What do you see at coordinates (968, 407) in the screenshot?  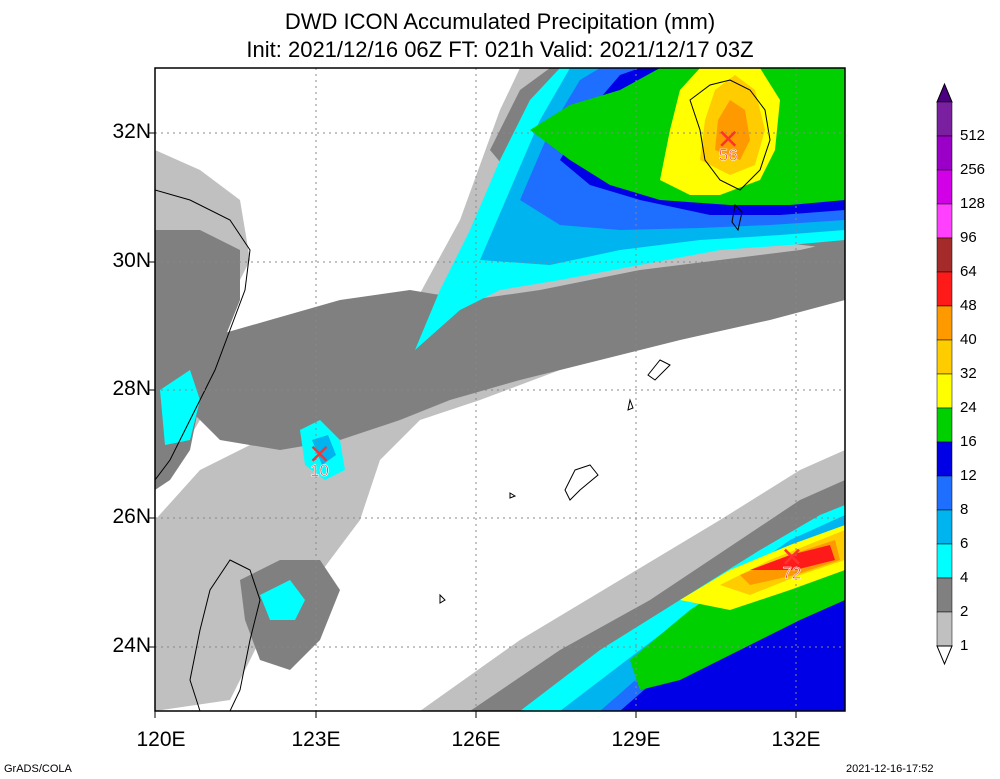 I see `colorbar-level-label: 24` at bounding box center [968, 407].